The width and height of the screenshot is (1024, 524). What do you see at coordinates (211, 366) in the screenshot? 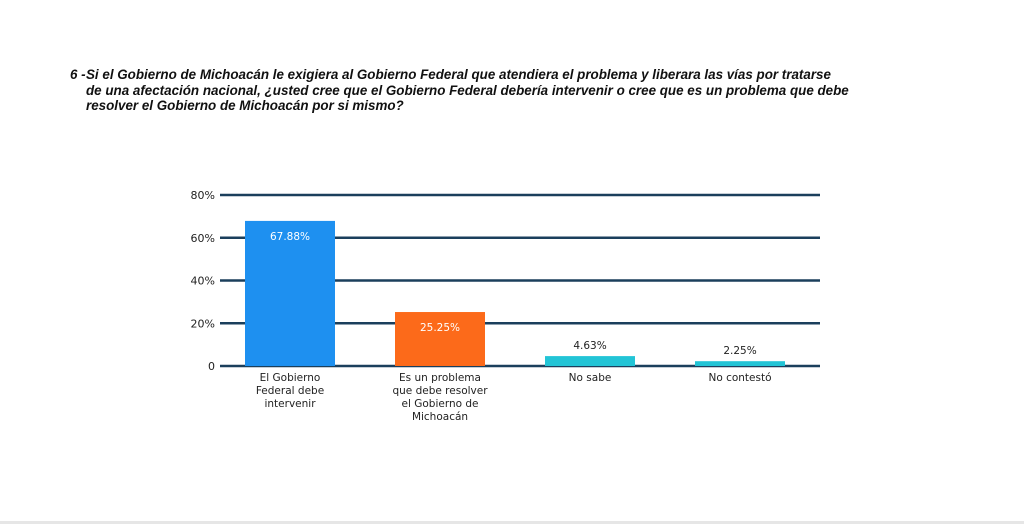
I see `y-tick-label: 0` at bounding box center [211, 366].